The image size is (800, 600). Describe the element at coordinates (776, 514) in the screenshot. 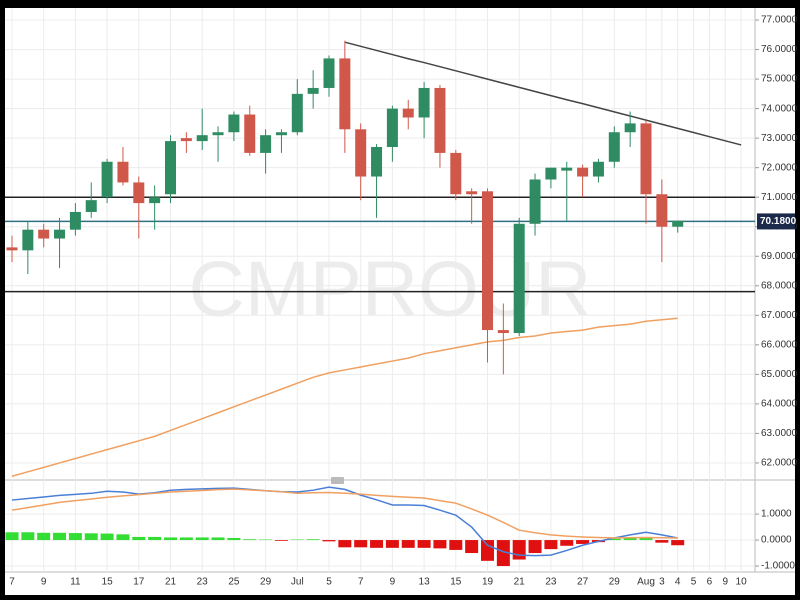

I see `y-tick-label: 1.0000` at that location.